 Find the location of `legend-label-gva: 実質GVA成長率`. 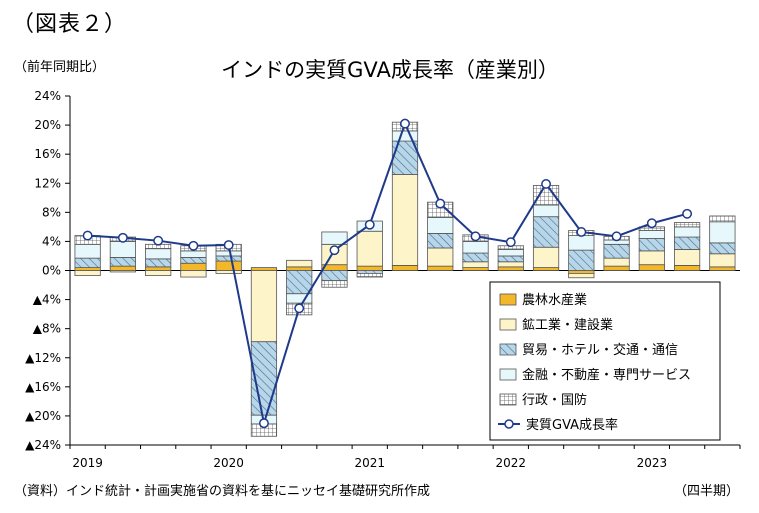

legend-label-gva: 実質GVA成長率 is located at coordinates (572, 425).